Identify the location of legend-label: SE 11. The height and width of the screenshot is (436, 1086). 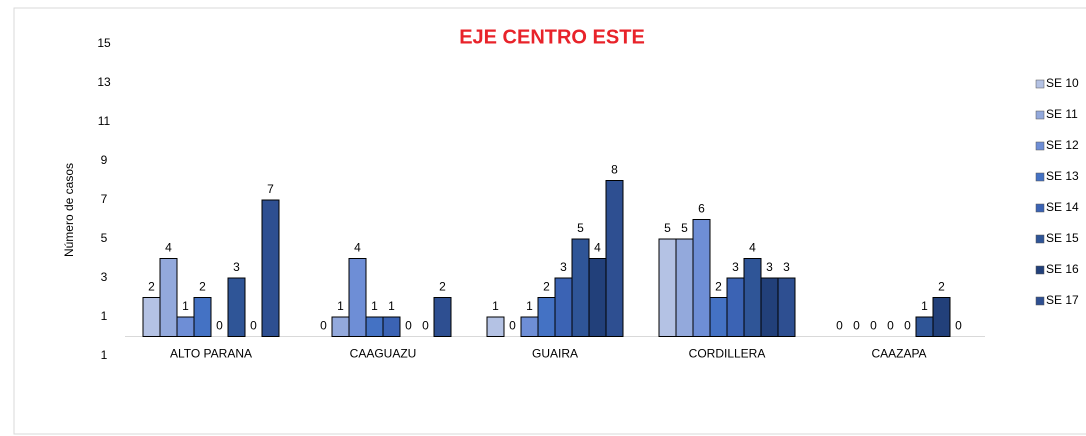
(1062, 114).